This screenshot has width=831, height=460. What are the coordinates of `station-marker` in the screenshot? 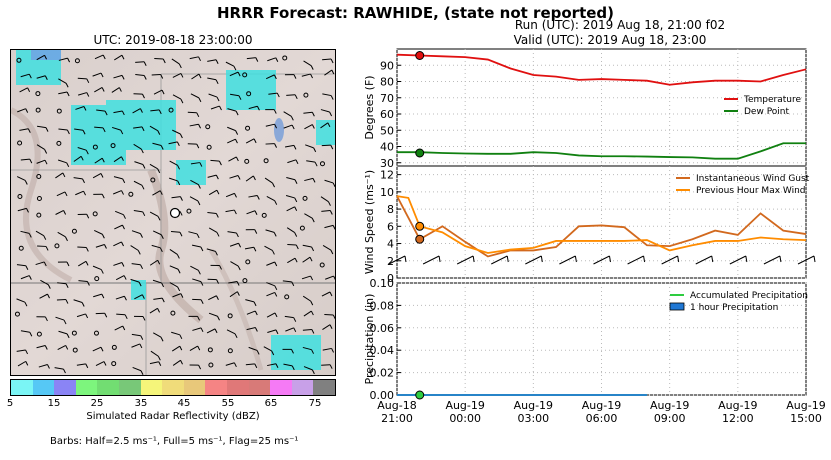 It's located at (175, 213).